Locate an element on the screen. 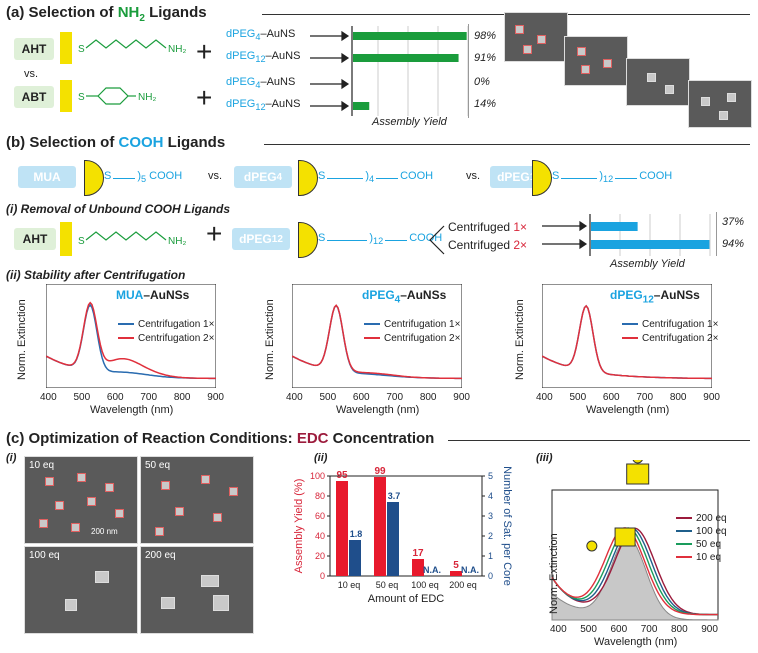  legend-b3: Centrifugation 1× Centrifugation 2× is located at coordinates (670, 332).